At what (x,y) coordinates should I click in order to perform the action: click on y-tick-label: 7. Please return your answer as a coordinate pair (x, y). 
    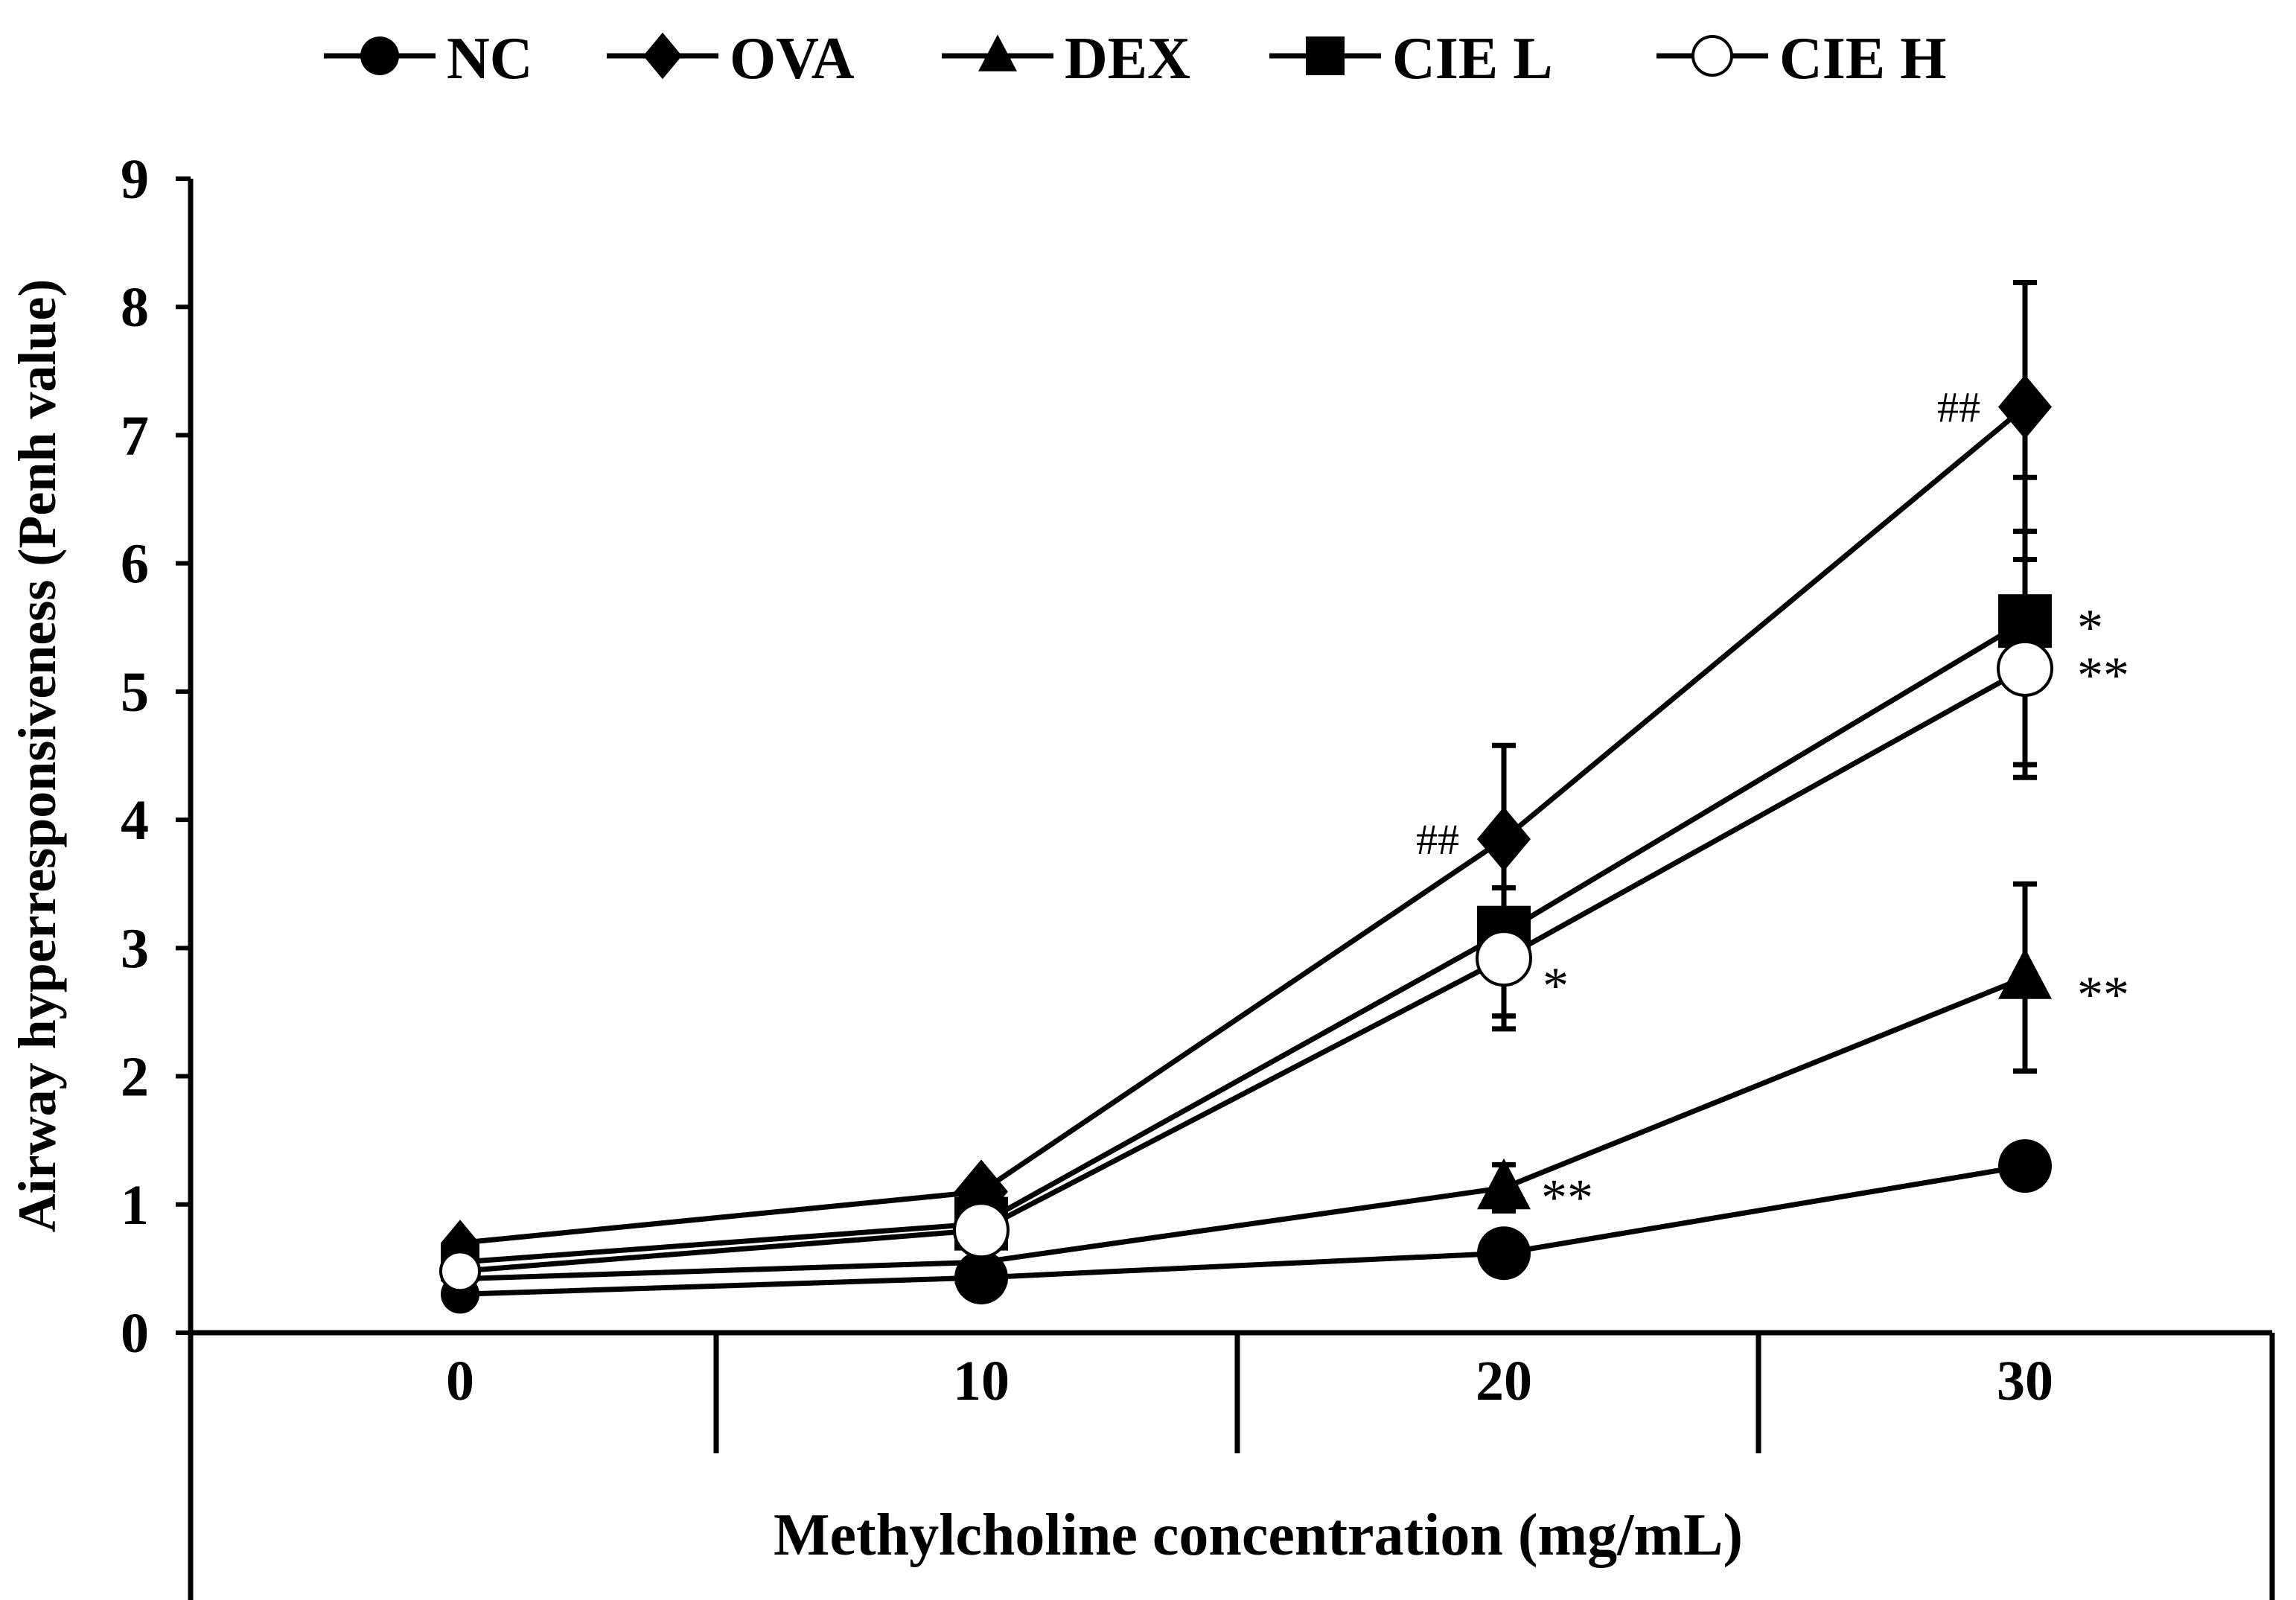
    Looking at the image, I should click on (135, 435).